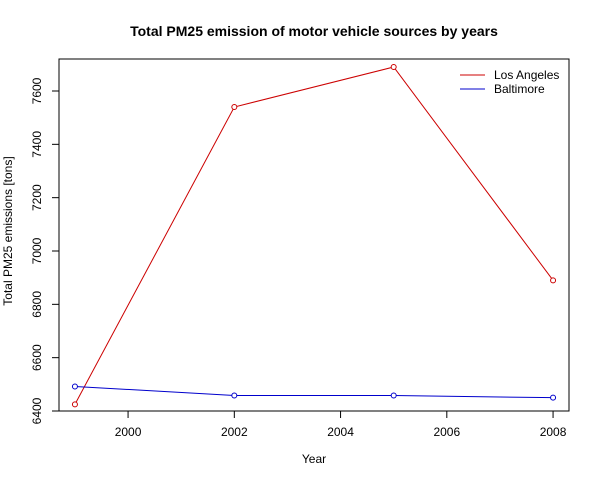 The height and width of the screenshot is (480, 600). What do you see at coordinates (37, 144) in the screenshot?
I see `y-tick-label: 7400` at bounding box center [37, 144].